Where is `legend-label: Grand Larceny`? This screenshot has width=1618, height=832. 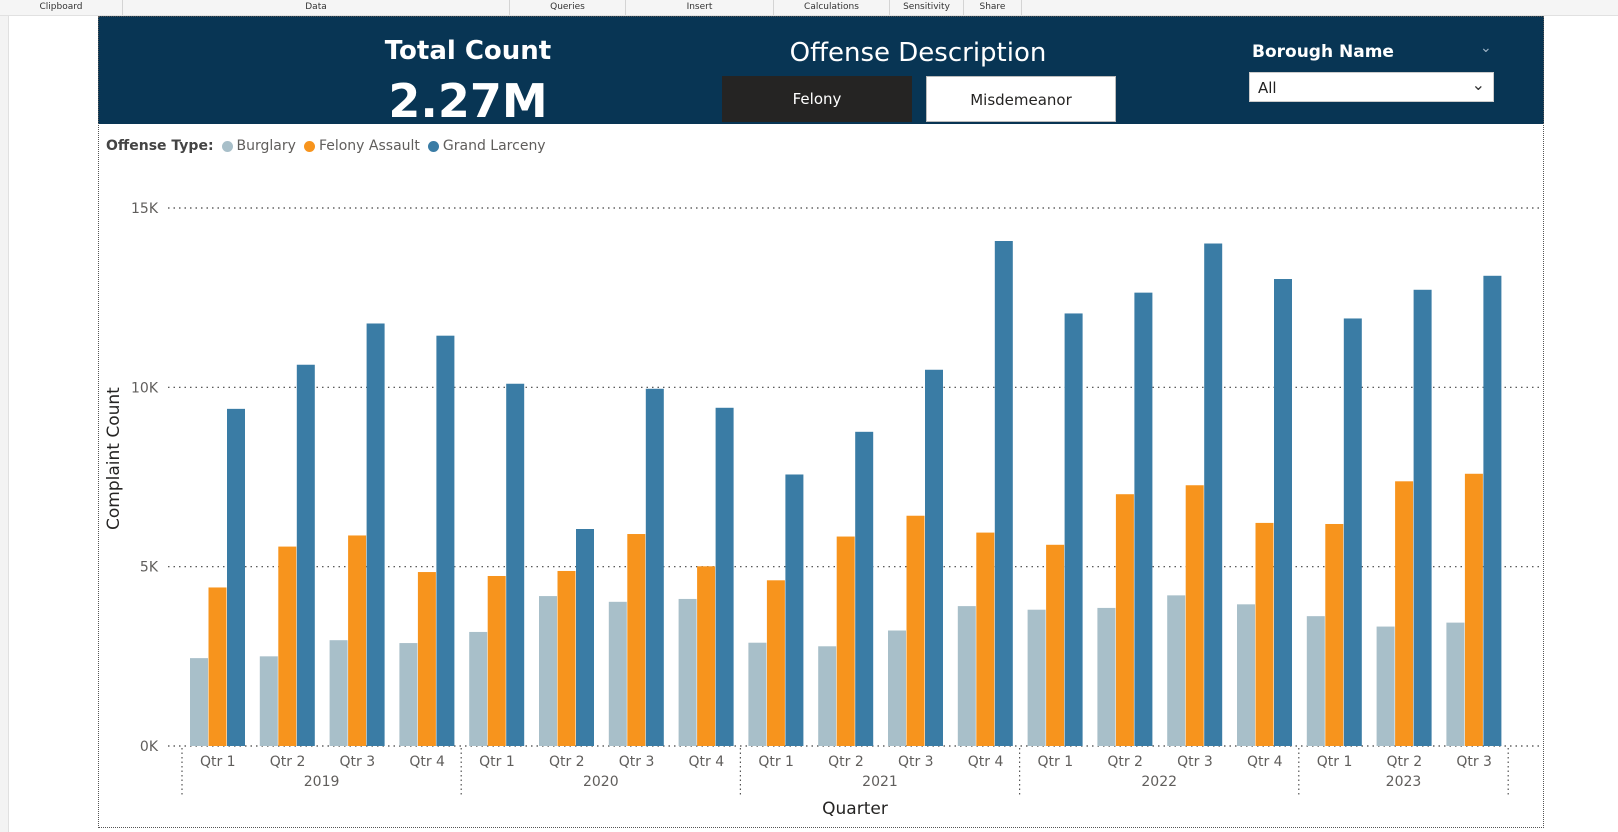
legend-label: Grand Larceny is located at coordinates (494, 146).